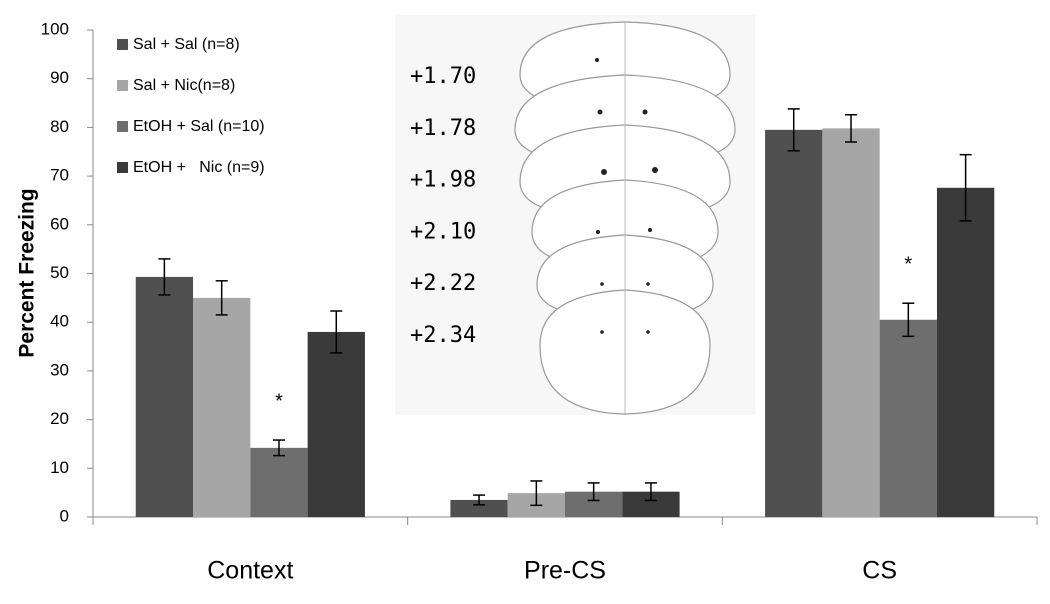 The image size is (1050, 604). Describe the element at coordinates (443, 231) in the screenshot. I see `inset-label: +2.10` at that location.